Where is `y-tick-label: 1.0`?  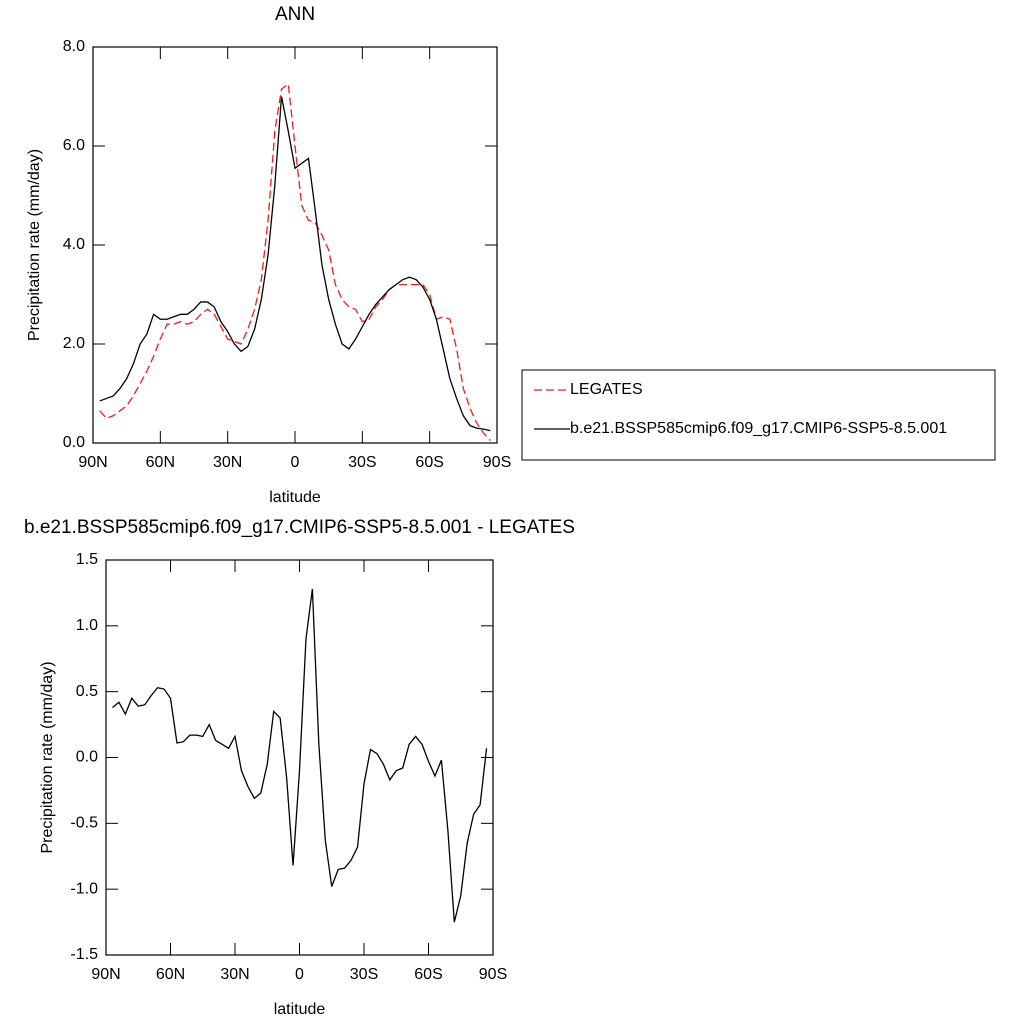 y-tick-label: 1.0 is located at coordinates (87, 625).